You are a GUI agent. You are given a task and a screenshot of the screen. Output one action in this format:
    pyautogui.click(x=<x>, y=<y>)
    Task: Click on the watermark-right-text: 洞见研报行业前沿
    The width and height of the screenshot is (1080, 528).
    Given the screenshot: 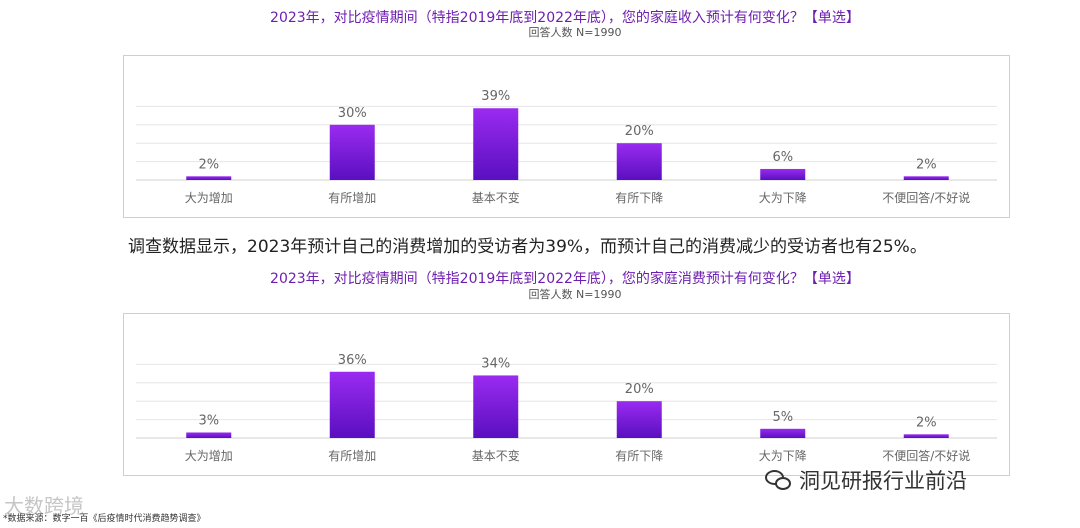 What is the action you would take?
    pyautogui.click(x=883, y=481)
    